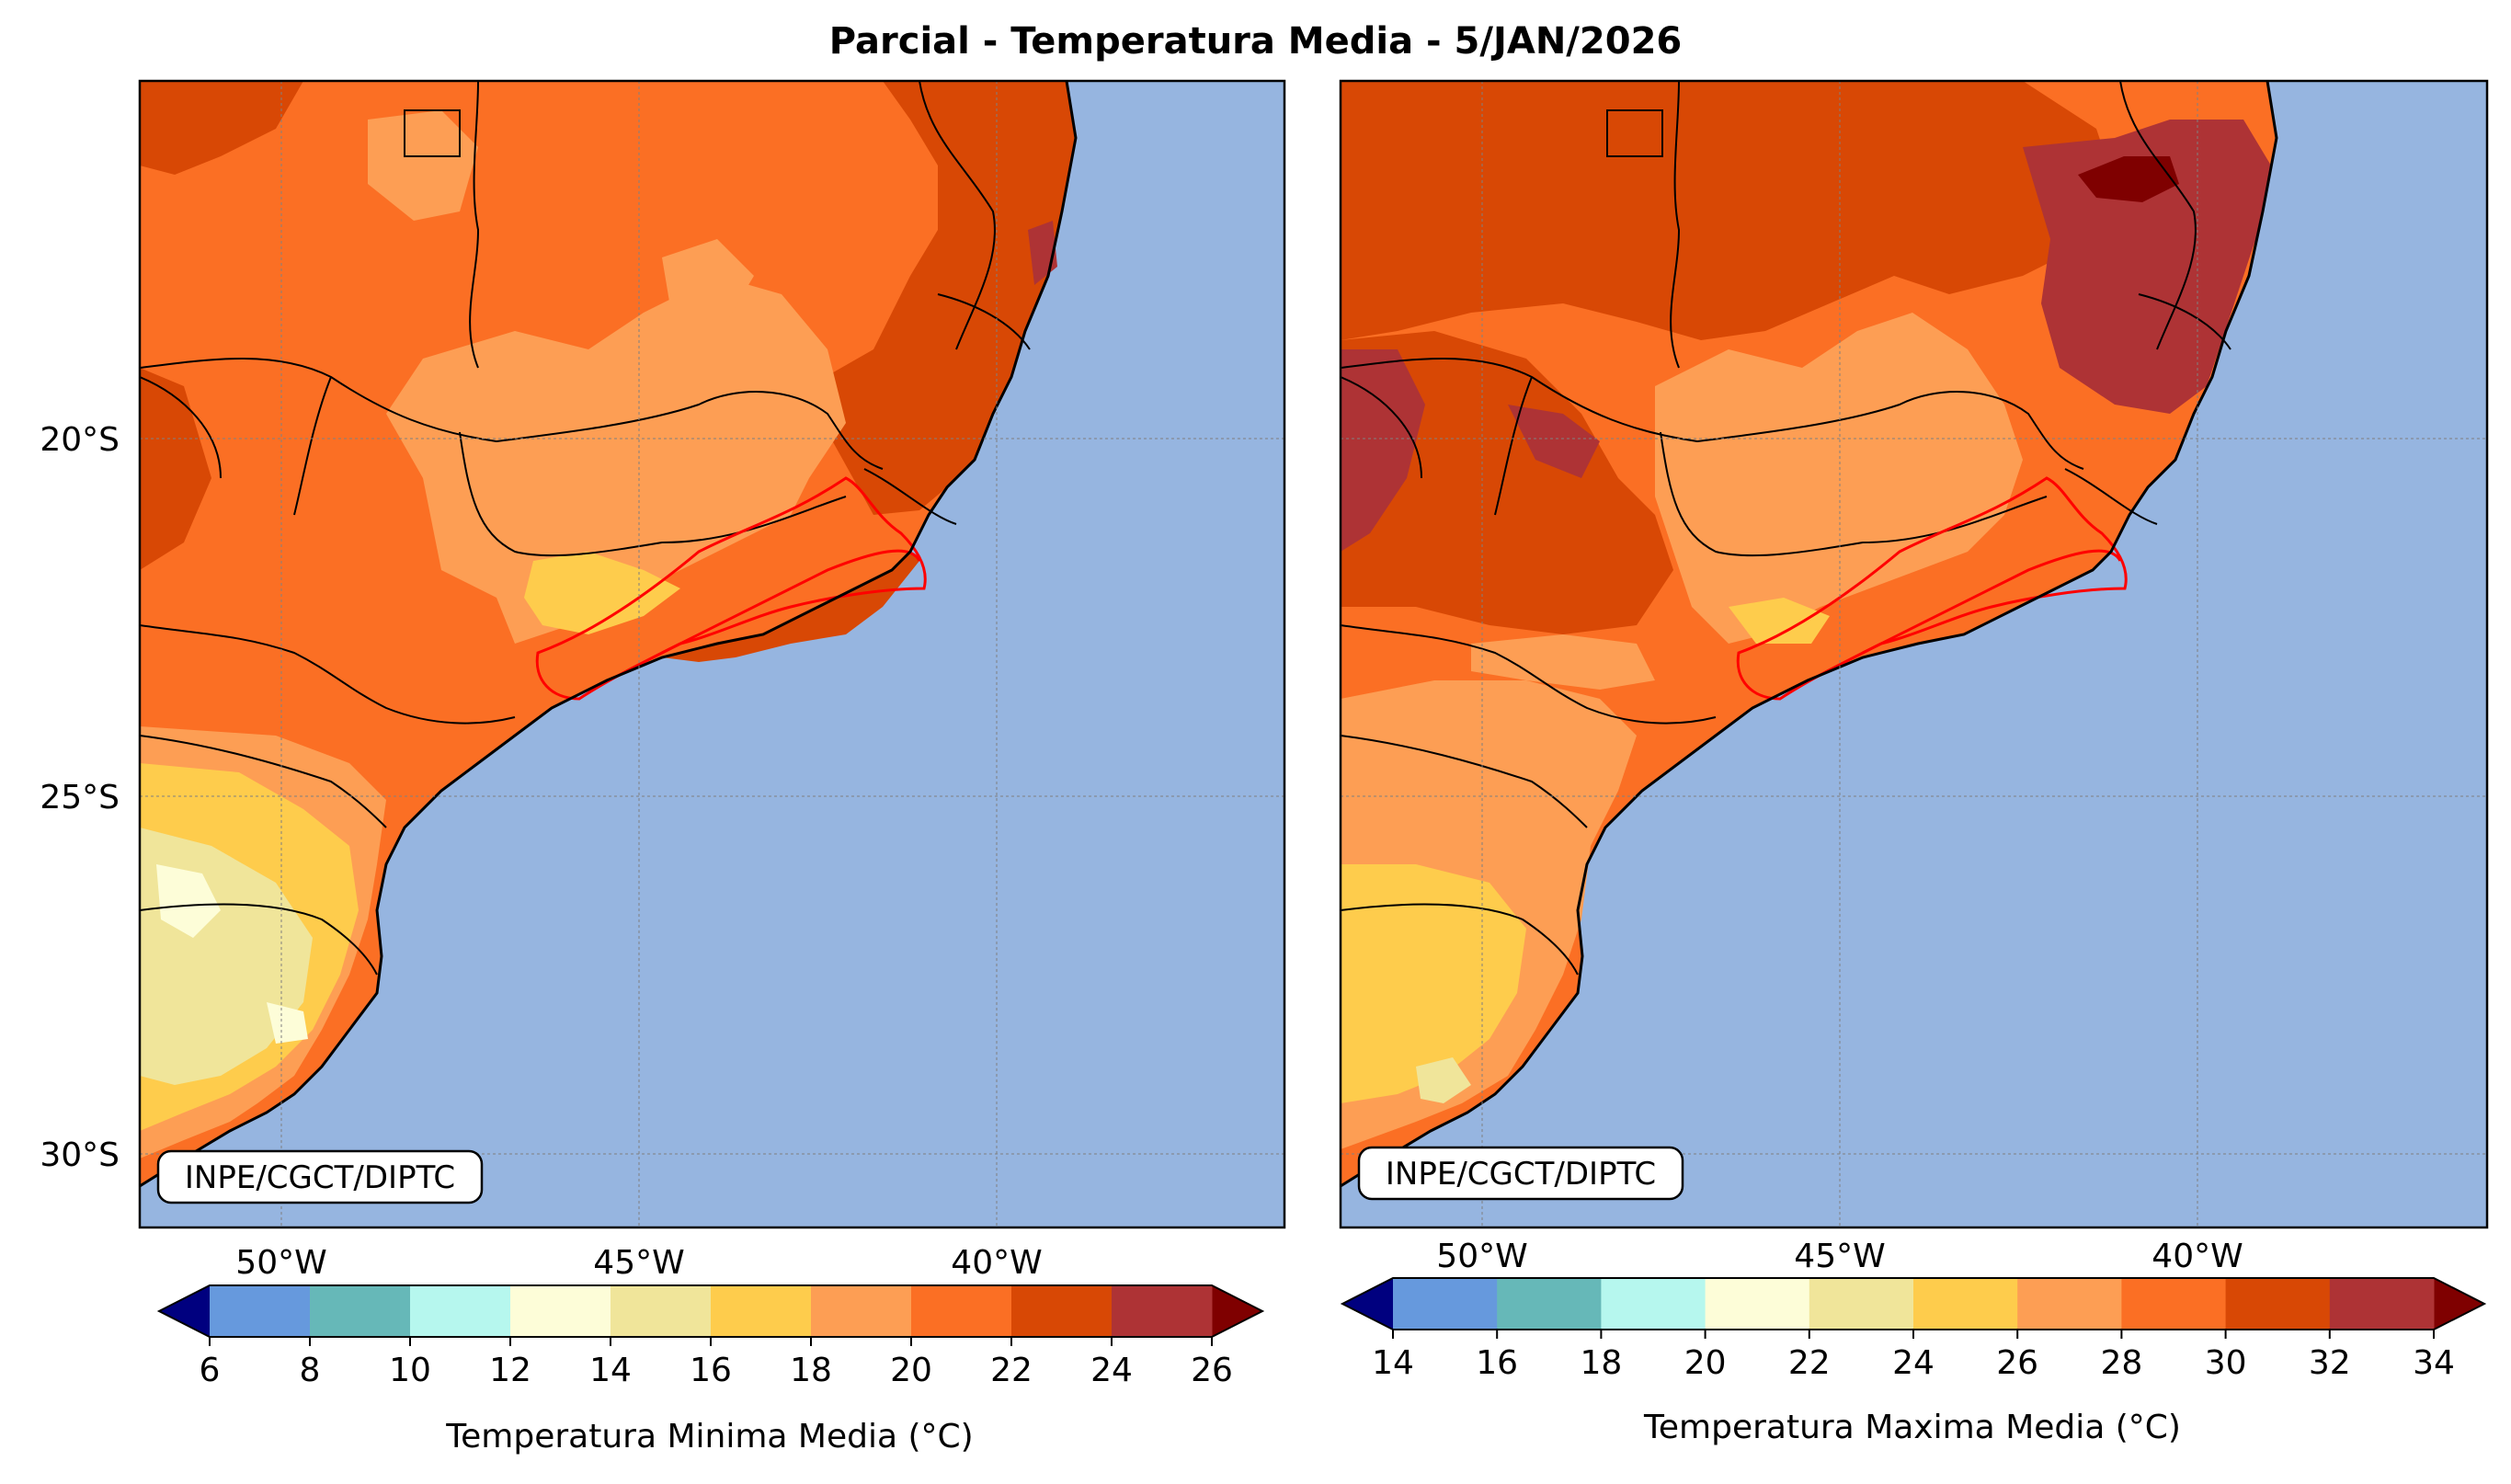  Describe the element at coordinates (287, 1023) in the screenshot. I see `left-zone-pale-south2` at that location.